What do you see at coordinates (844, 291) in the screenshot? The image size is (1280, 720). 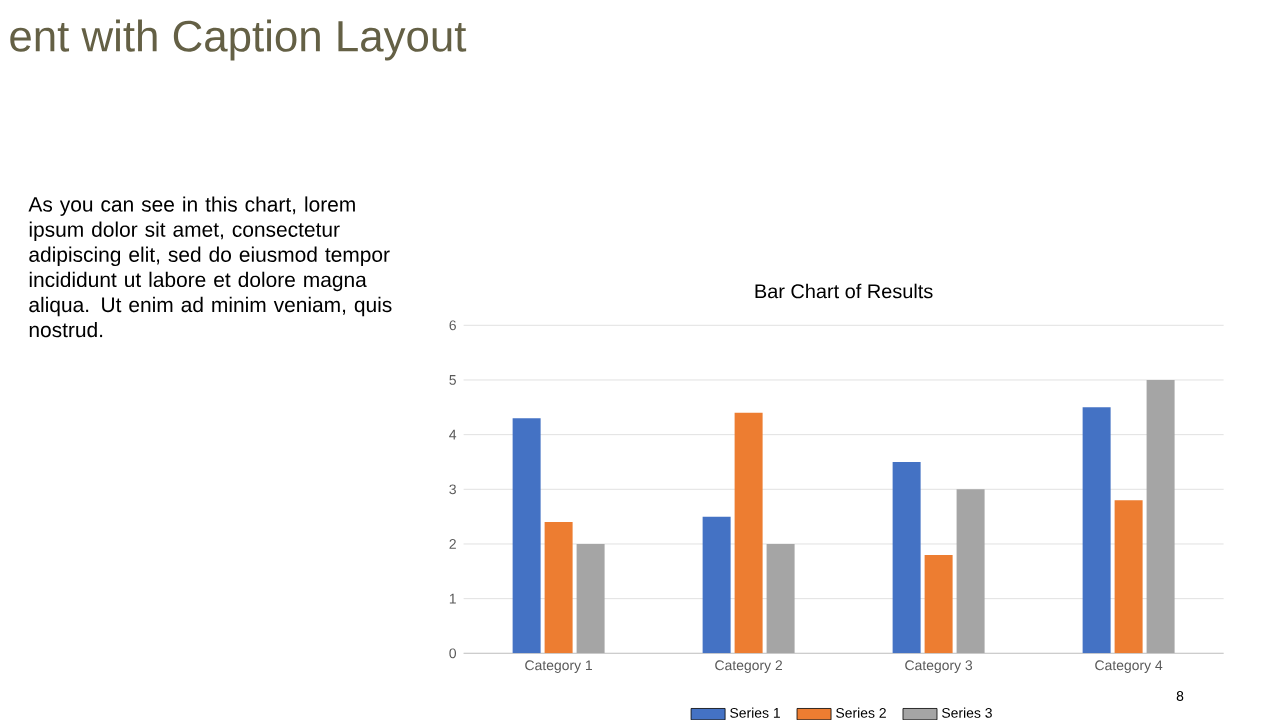 I see `chart-title: Bar Chart of Results` at bounding box center [844, 291].